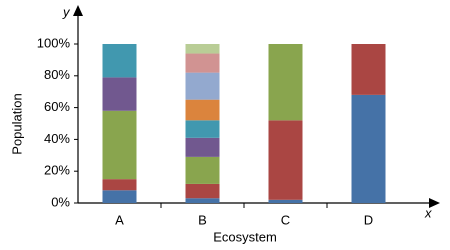  What do you see at coordinates (78, 10) in the screenshot?
I see `y-arrow` at bounding box center [78, 10].